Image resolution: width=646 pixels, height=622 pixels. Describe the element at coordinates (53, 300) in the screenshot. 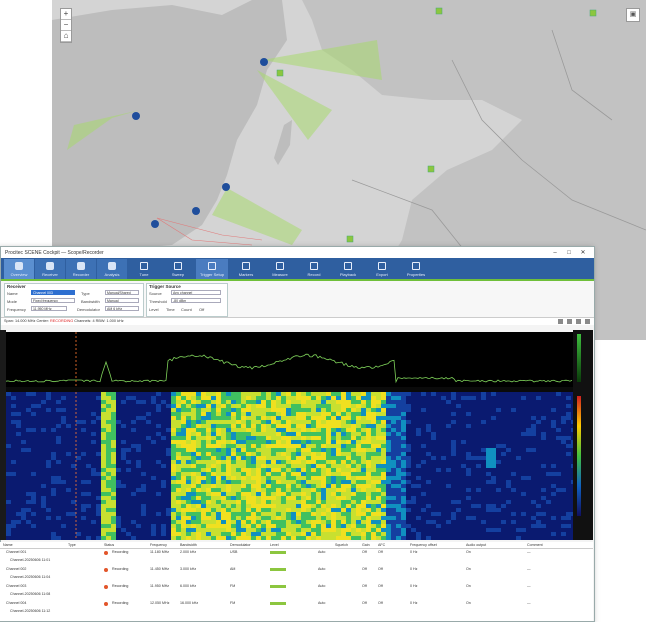

I see `mode-field: Fixed frequency` at that location.